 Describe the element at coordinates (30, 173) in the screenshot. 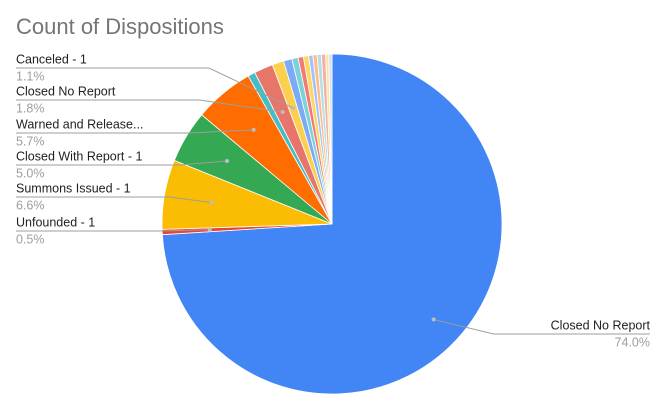

I see `slice-percent: 5.0%` at that location.